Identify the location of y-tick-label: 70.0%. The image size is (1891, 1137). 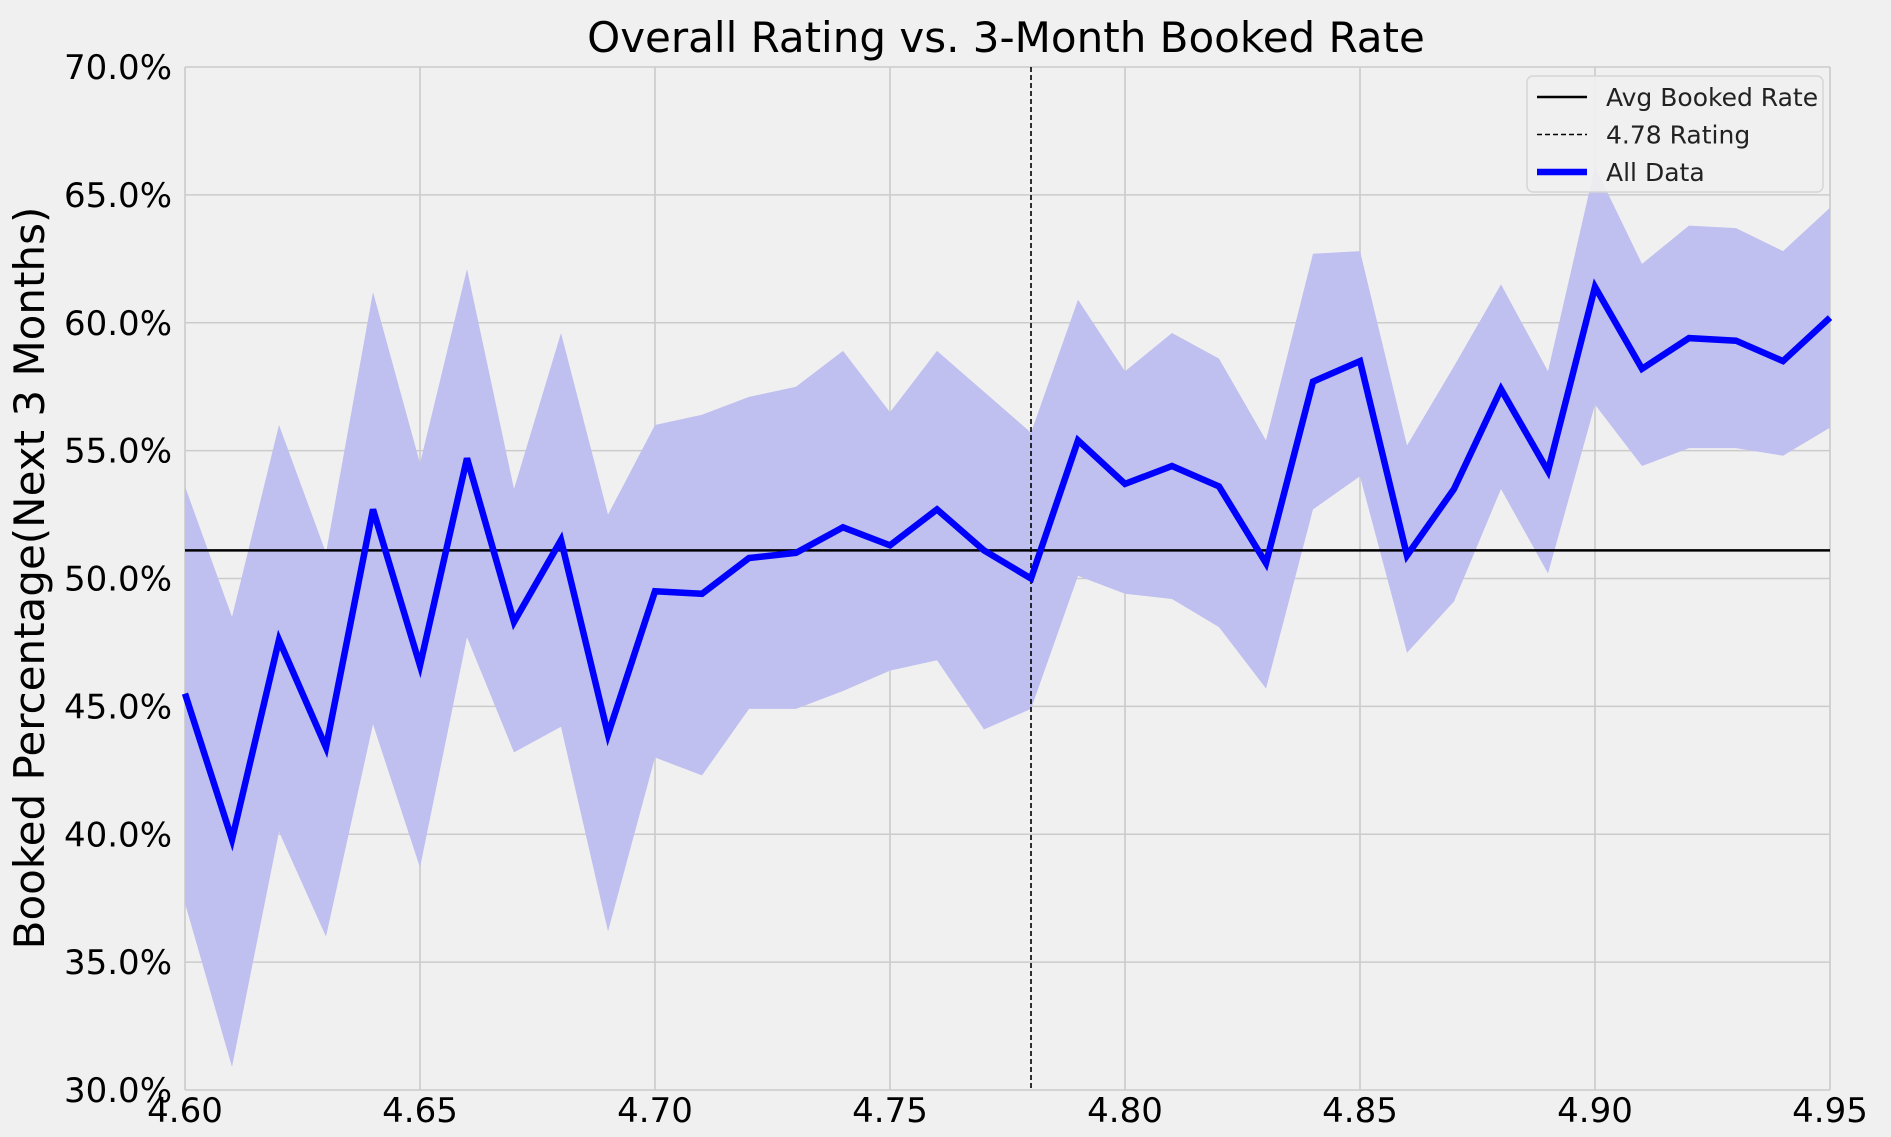
(118, 68).